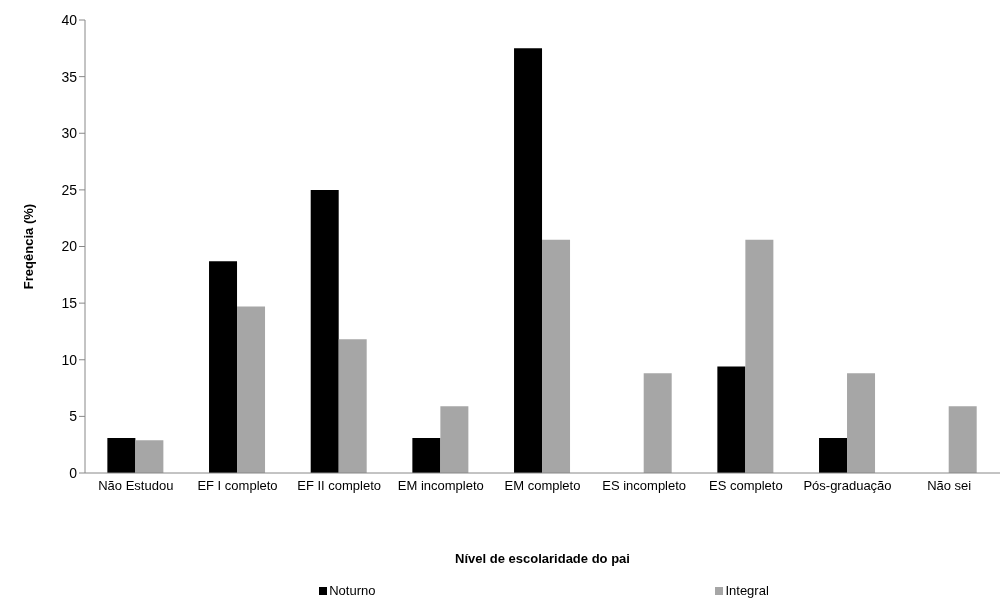  I want to click on x-tick-label: EF I completo, so click(237, 486).